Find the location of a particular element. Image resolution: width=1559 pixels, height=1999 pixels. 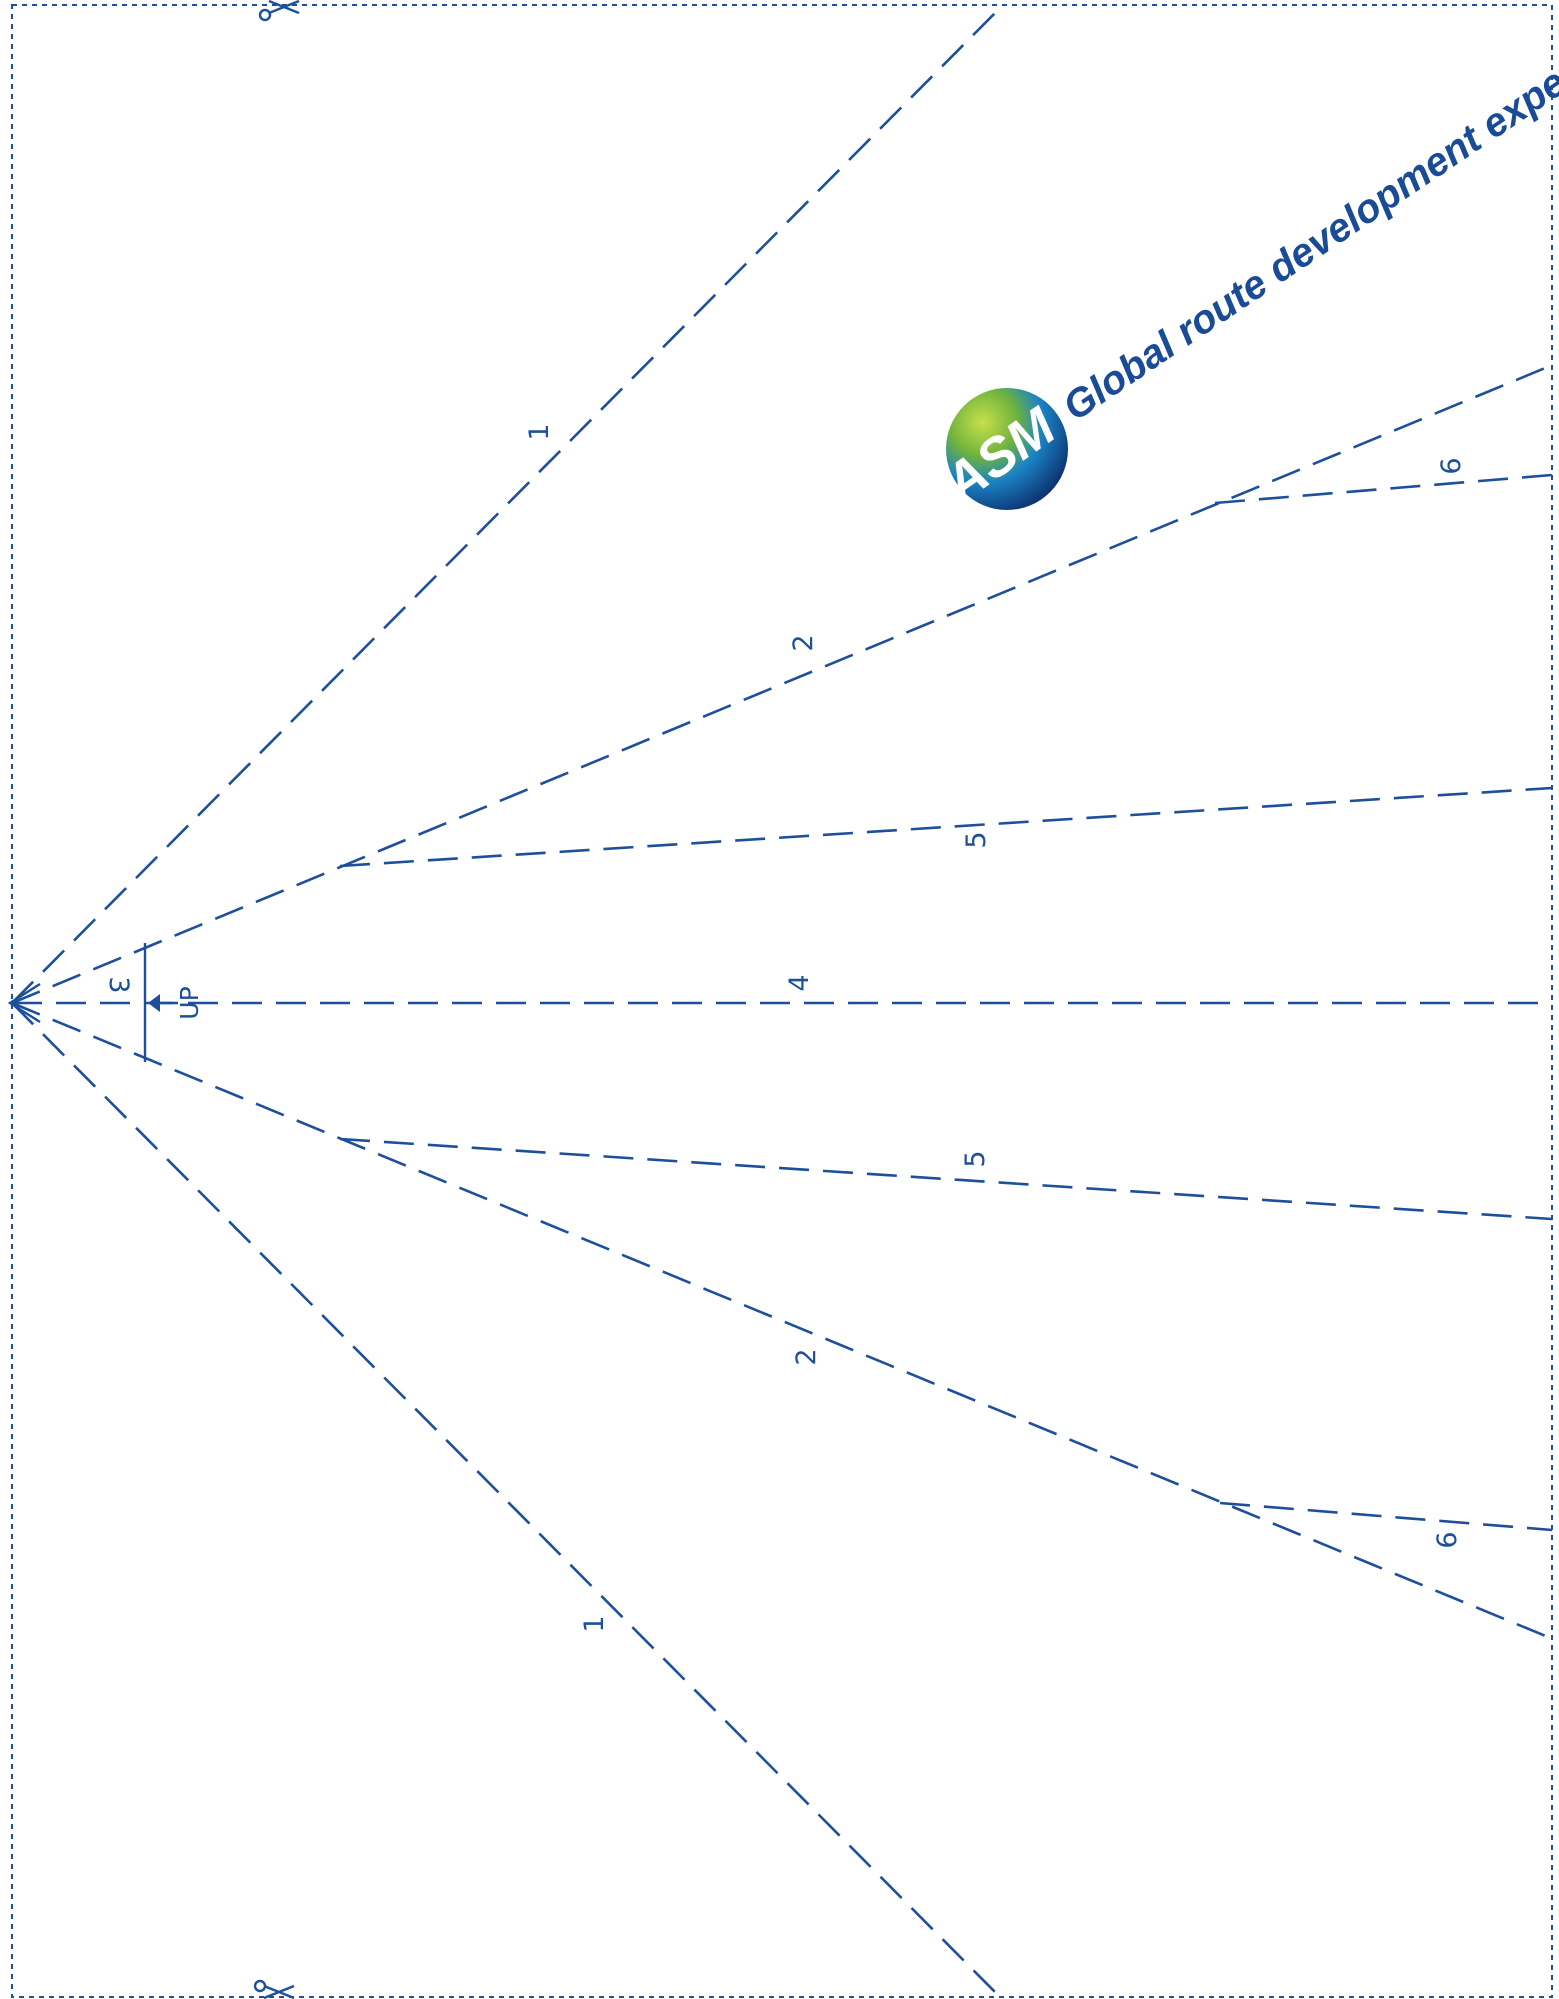

fold-line-5-top is located at coordinates (946, 827).